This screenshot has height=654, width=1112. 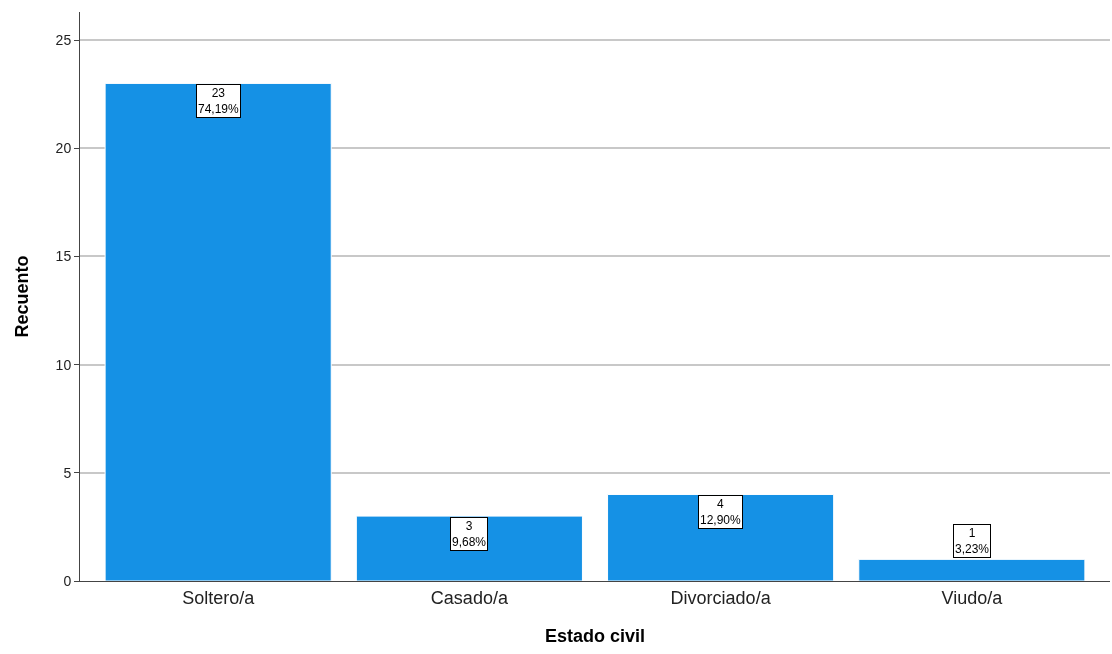 I want to click on y-tick-label: 0, so click(x=67, y=580).